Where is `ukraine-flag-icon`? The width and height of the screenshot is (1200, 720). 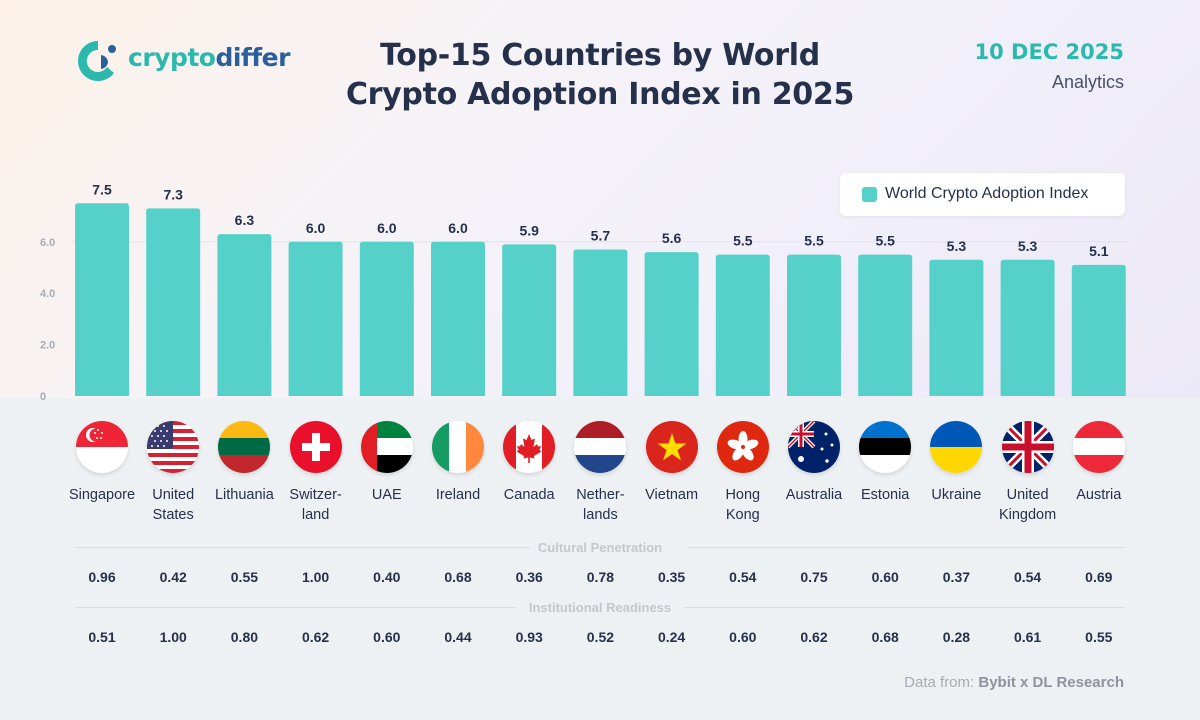 ukraine-flag-icon is located at coordinates (956, 447).